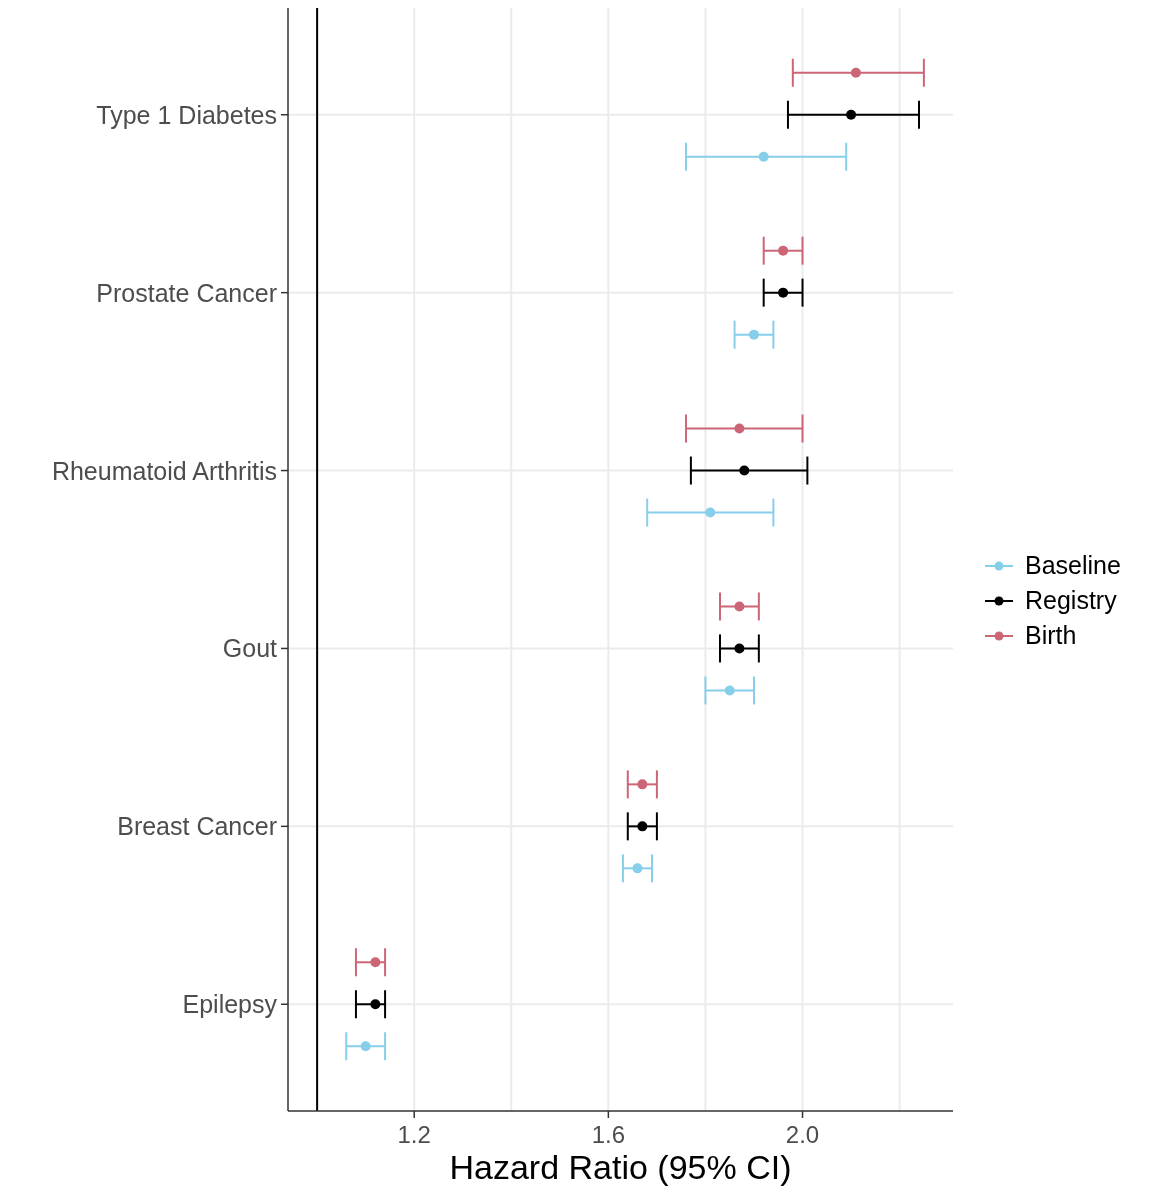 The height and width of the screenshot is (1194, 1150). I want to click on x-tick-label: 2.0, so click(802, 1134).